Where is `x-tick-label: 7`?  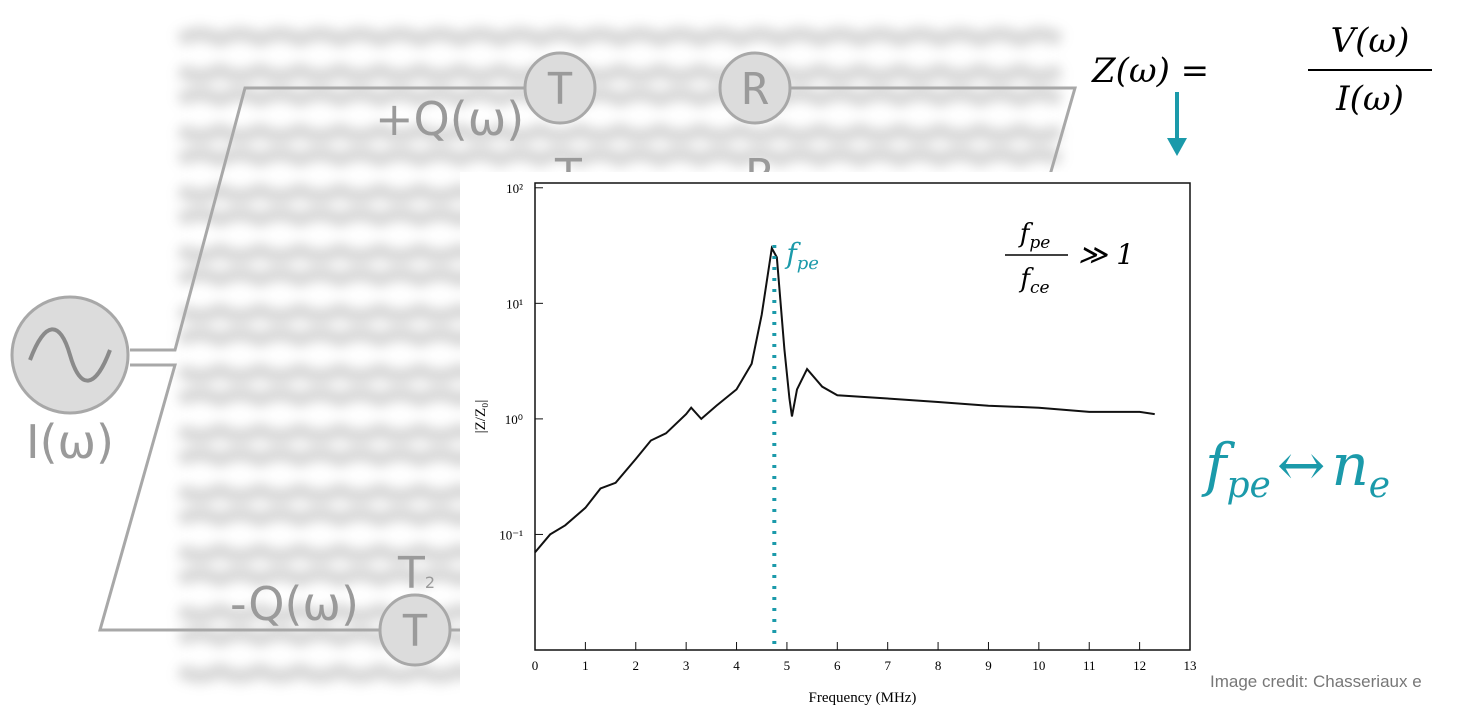
x-tick-label: 7 is located at coordinates (887, 665).